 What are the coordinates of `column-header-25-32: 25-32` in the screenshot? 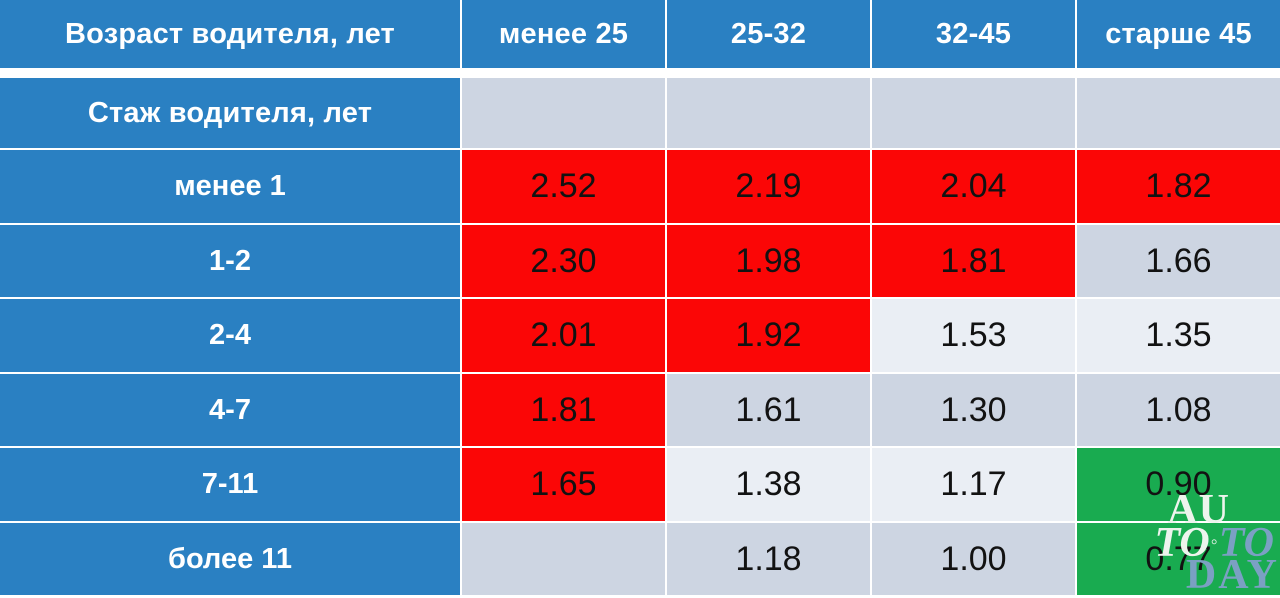 It's located at (768, 34).